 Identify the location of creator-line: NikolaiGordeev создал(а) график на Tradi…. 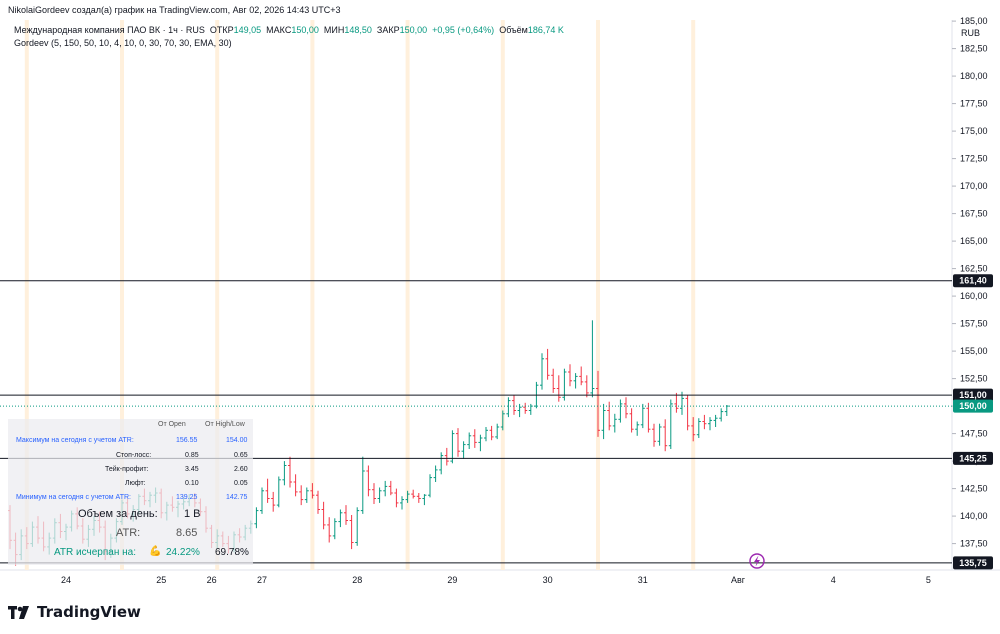
(174, 10).